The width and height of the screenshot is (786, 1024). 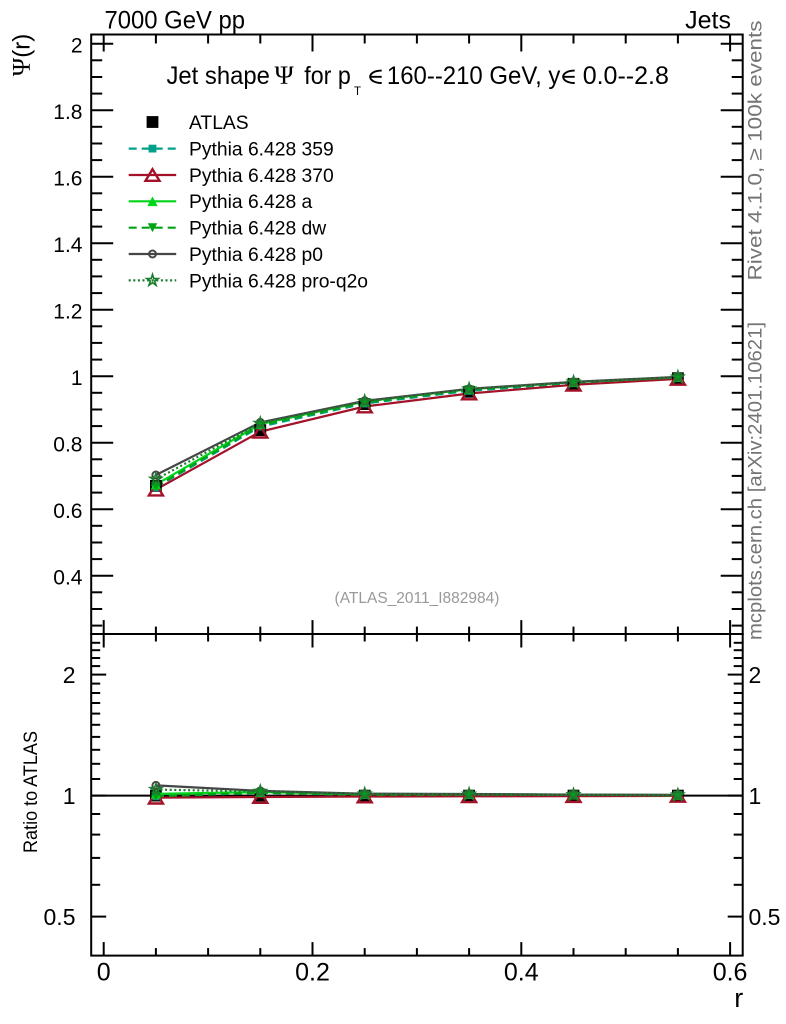 I want to click on svg-text: Pythia 6.428 370, so click(x=261, y=176).